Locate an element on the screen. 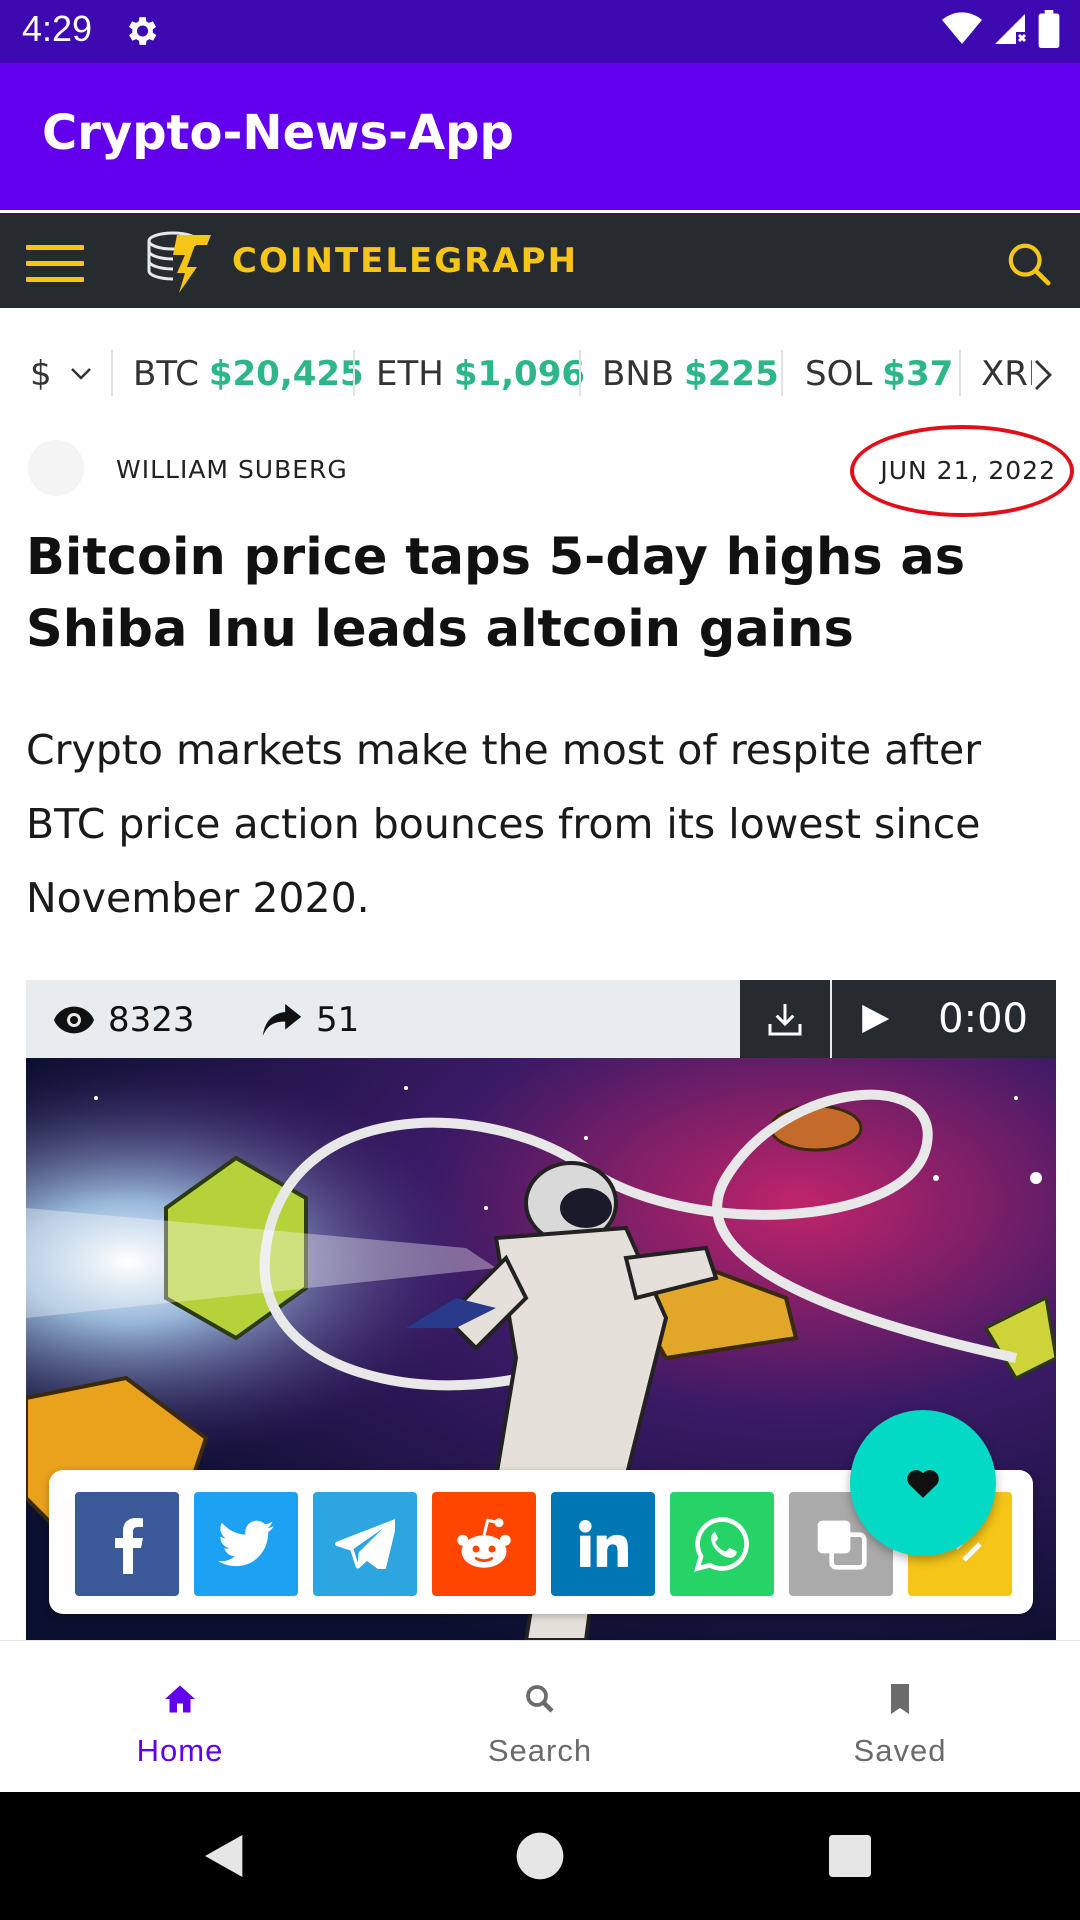  nav-label-home: Home is located at coordinates (180, 1750).